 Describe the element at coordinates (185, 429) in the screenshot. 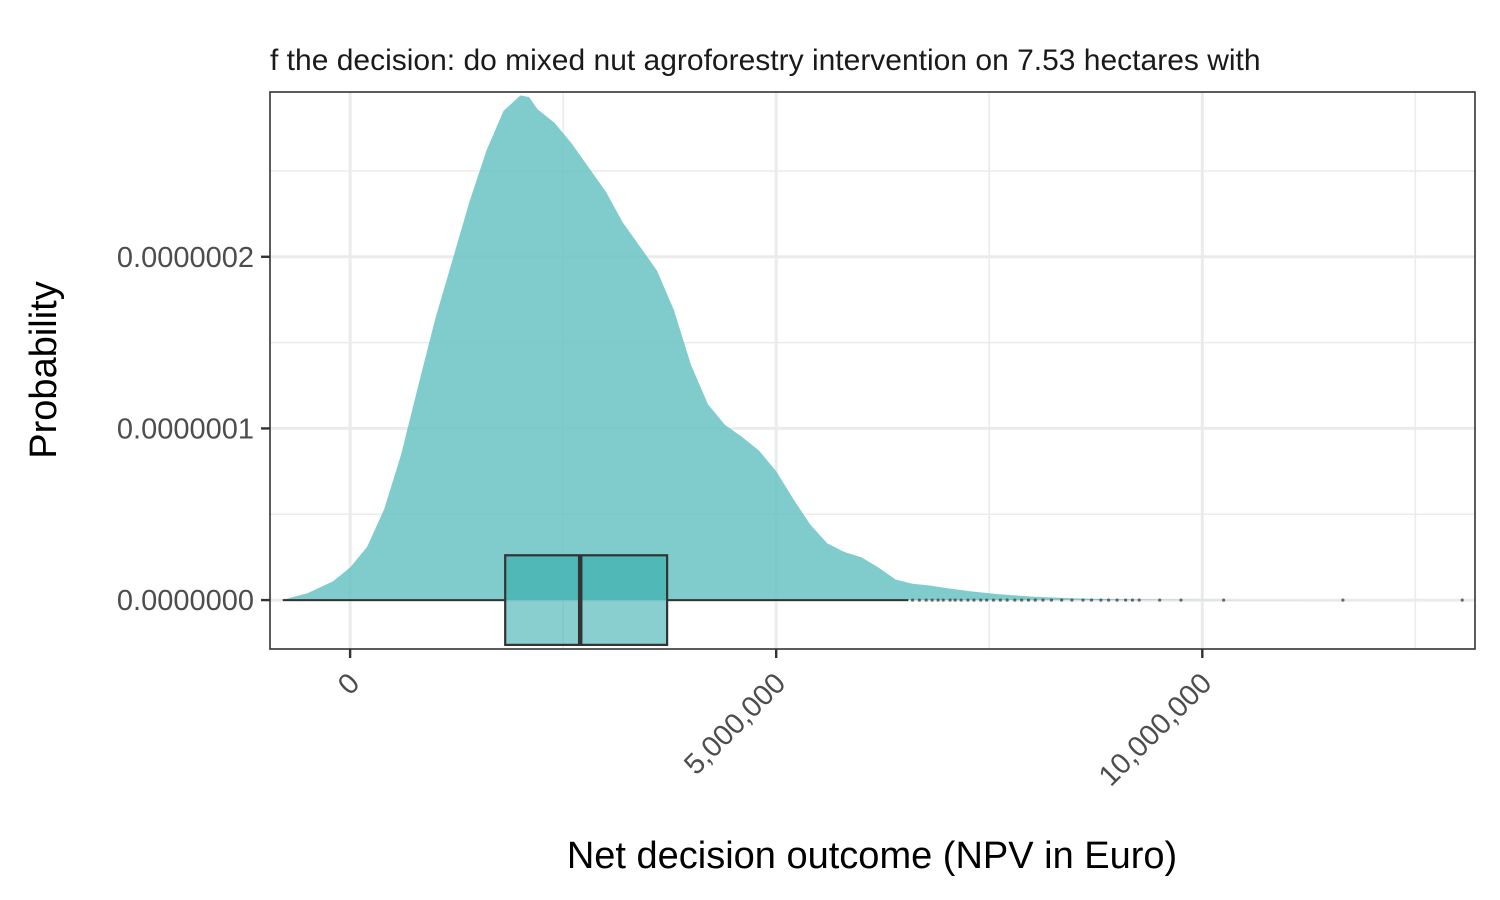

I see `y-tick-label: 0.0000001` at that location.